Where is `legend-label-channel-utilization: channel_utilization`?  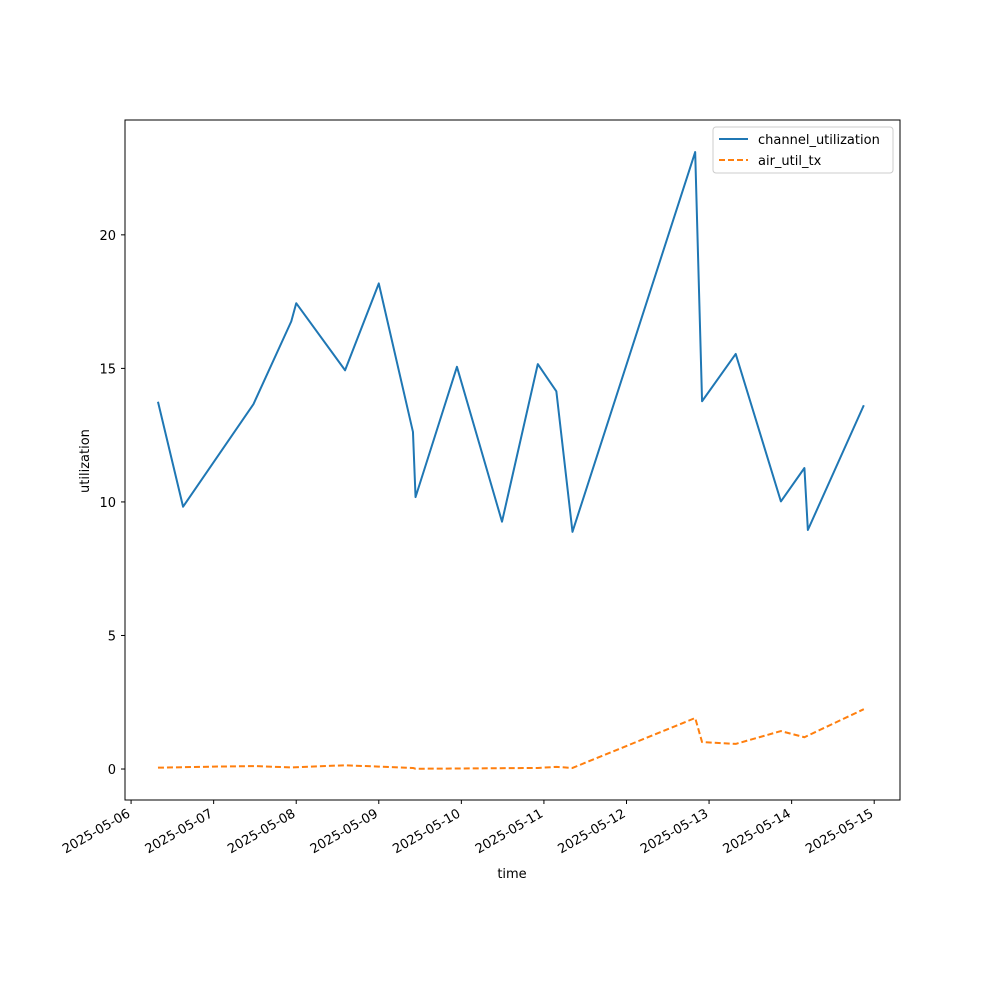 legend-label-channel-utilization: channel_utilization is located at coordinates (819, 140).